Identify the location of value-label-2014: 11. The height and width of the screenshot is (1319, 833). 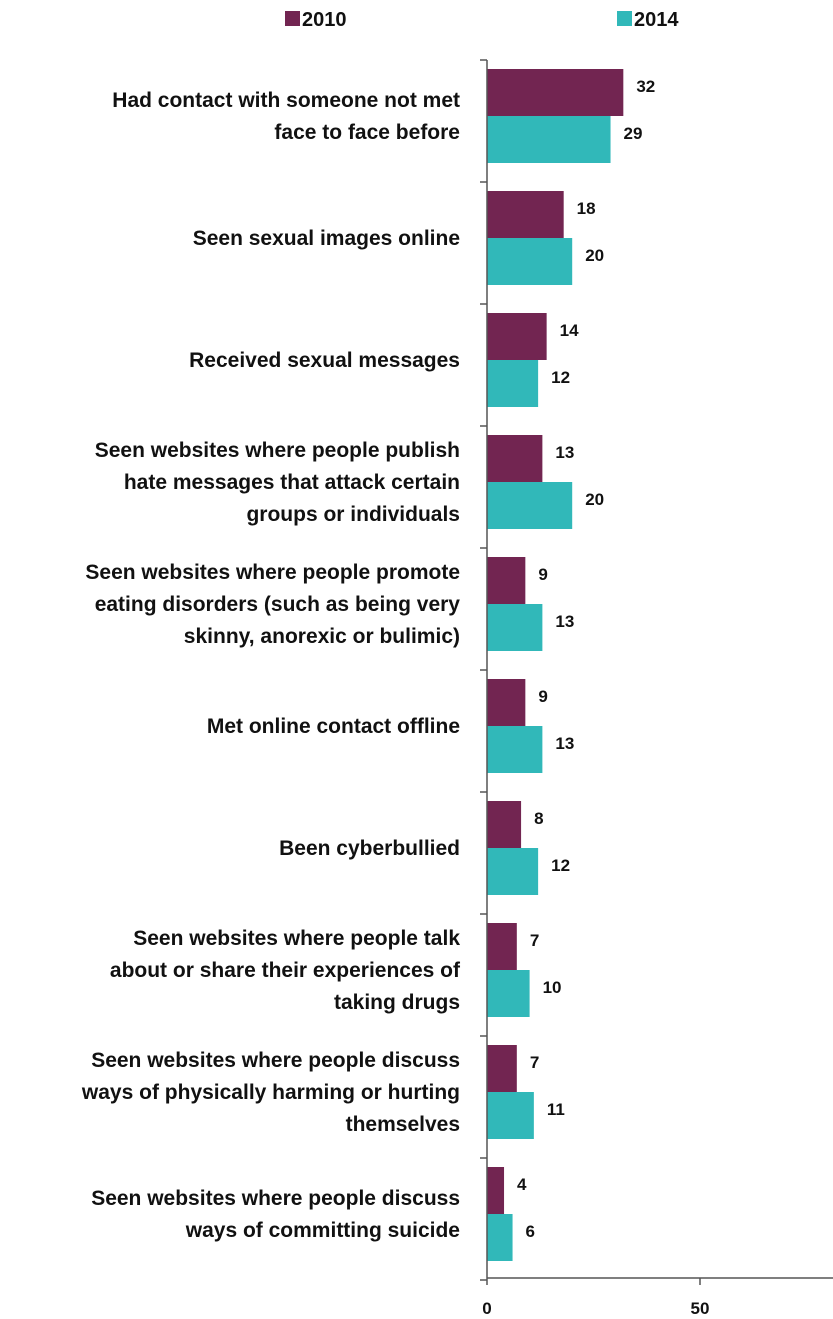
(556, 1109).